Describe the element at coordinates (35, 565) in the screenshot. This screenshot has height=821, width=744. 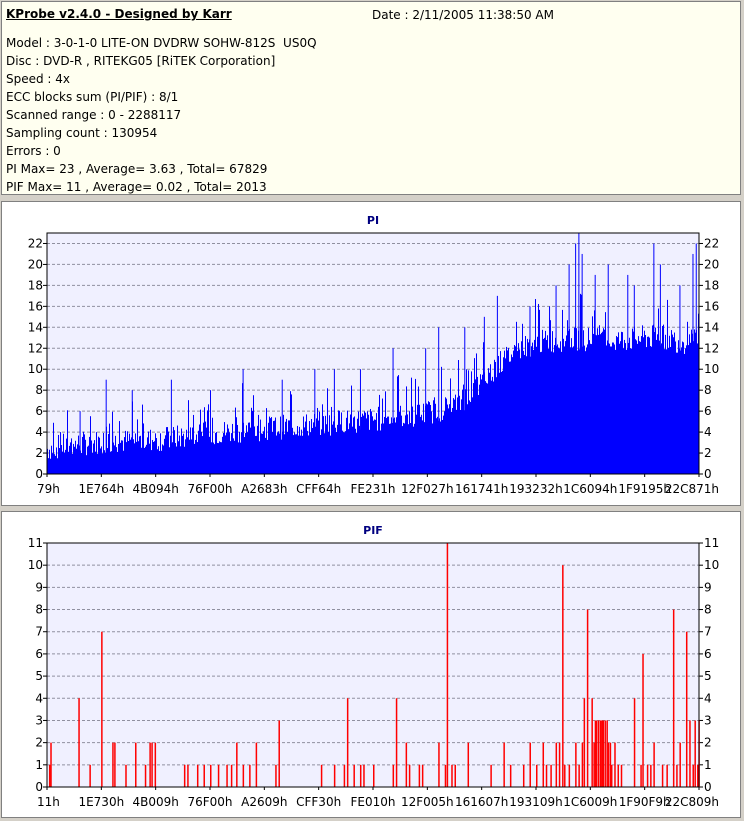
I see `pif-ylabel-left: 10` at that location.